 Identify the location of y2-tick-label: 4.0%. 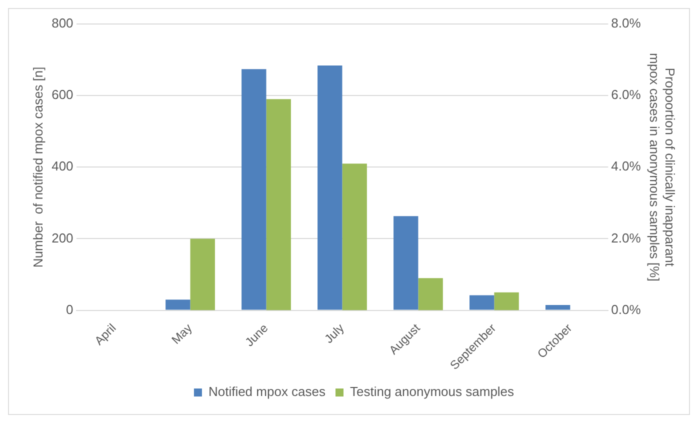
(626, 166).